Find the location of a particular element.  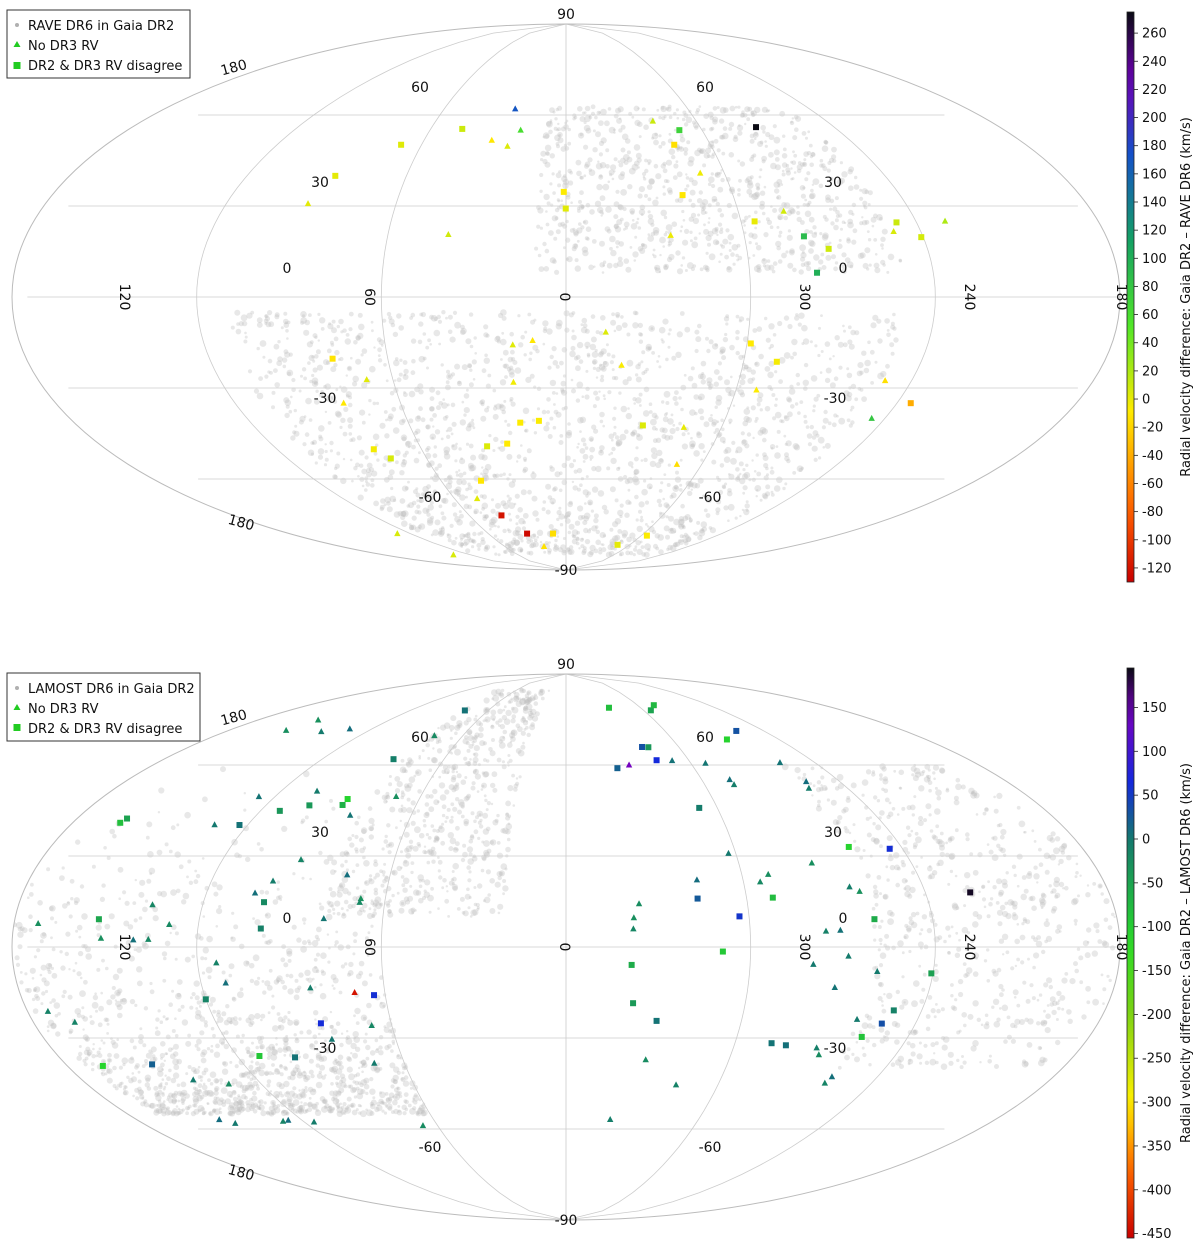

colorbar-tick-label: 160 is located at coordinates (1154, 174).